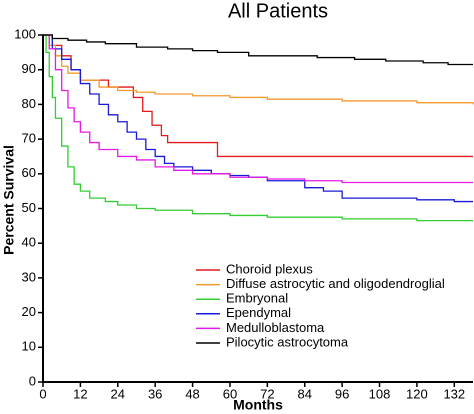 This screenshot has width=474, height=414. Describe the element at coordinates (192, 393) in the screenshot. I see `x-tick-label: 48` at that location.